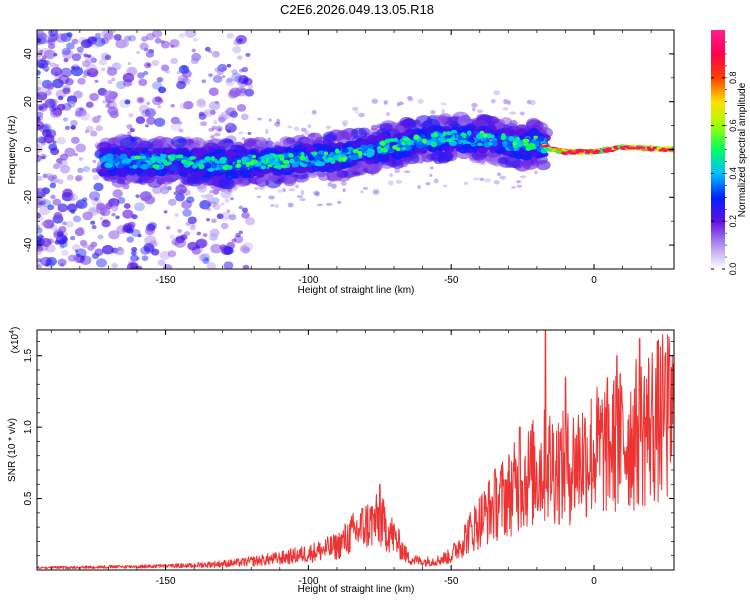 The height and width of the screenshot is (600, 750). I want to click on svg-text: (x104), so click(15, 340).